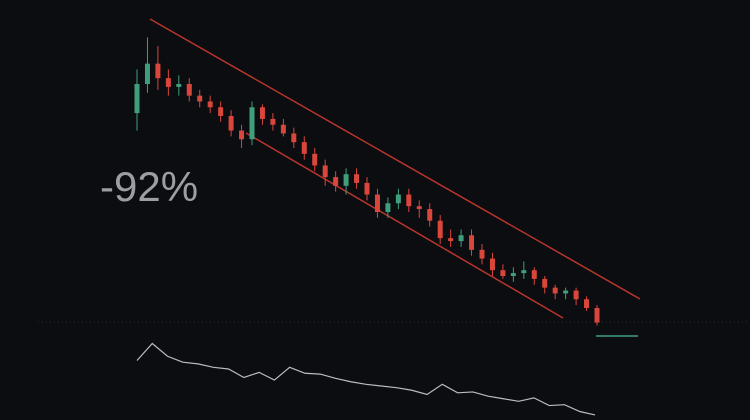 The width and height of the screenshot is (750, 420). Describe the element at coordinates (149, 186) in the screenshot. I see `annotation: -92%` at that location.